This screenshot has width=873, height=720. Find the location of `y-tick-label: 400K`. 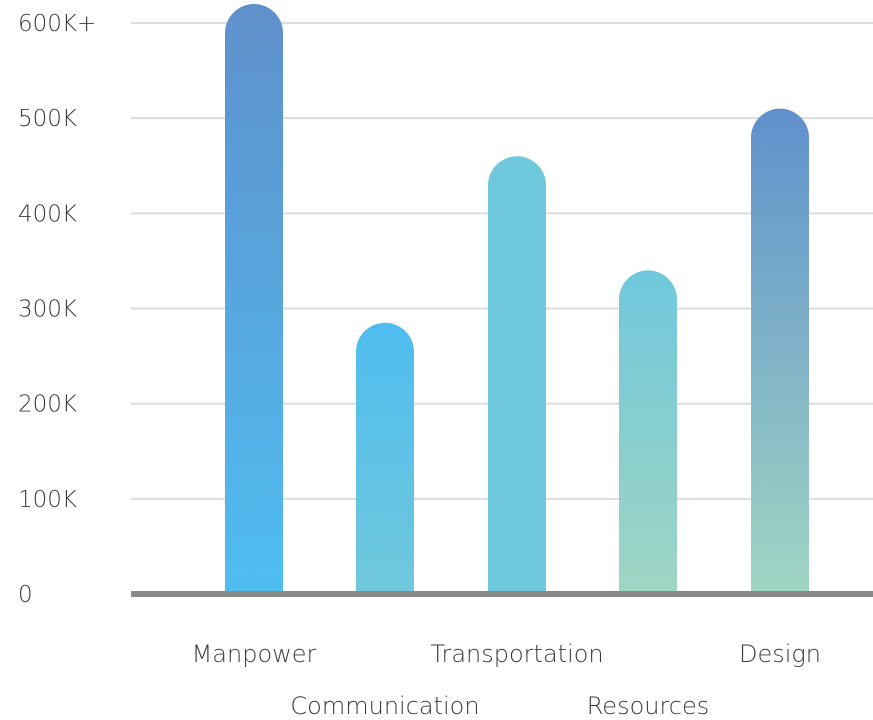

y-tick-label: 400K is located at coordinates (47, 214).